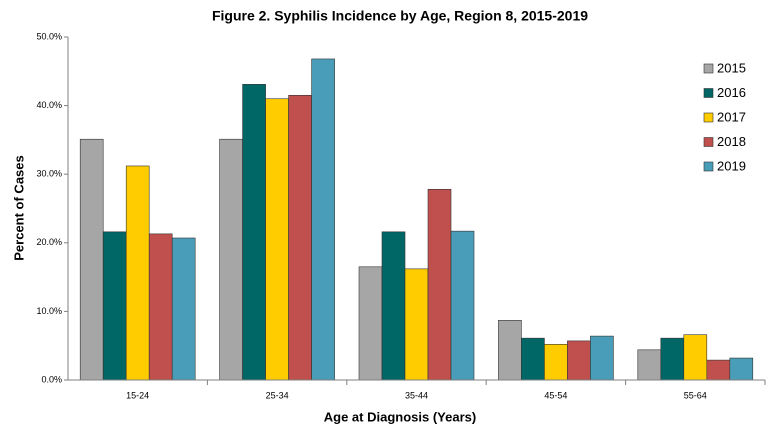  I want to click on legend-label: 2019, so click(731, 165).